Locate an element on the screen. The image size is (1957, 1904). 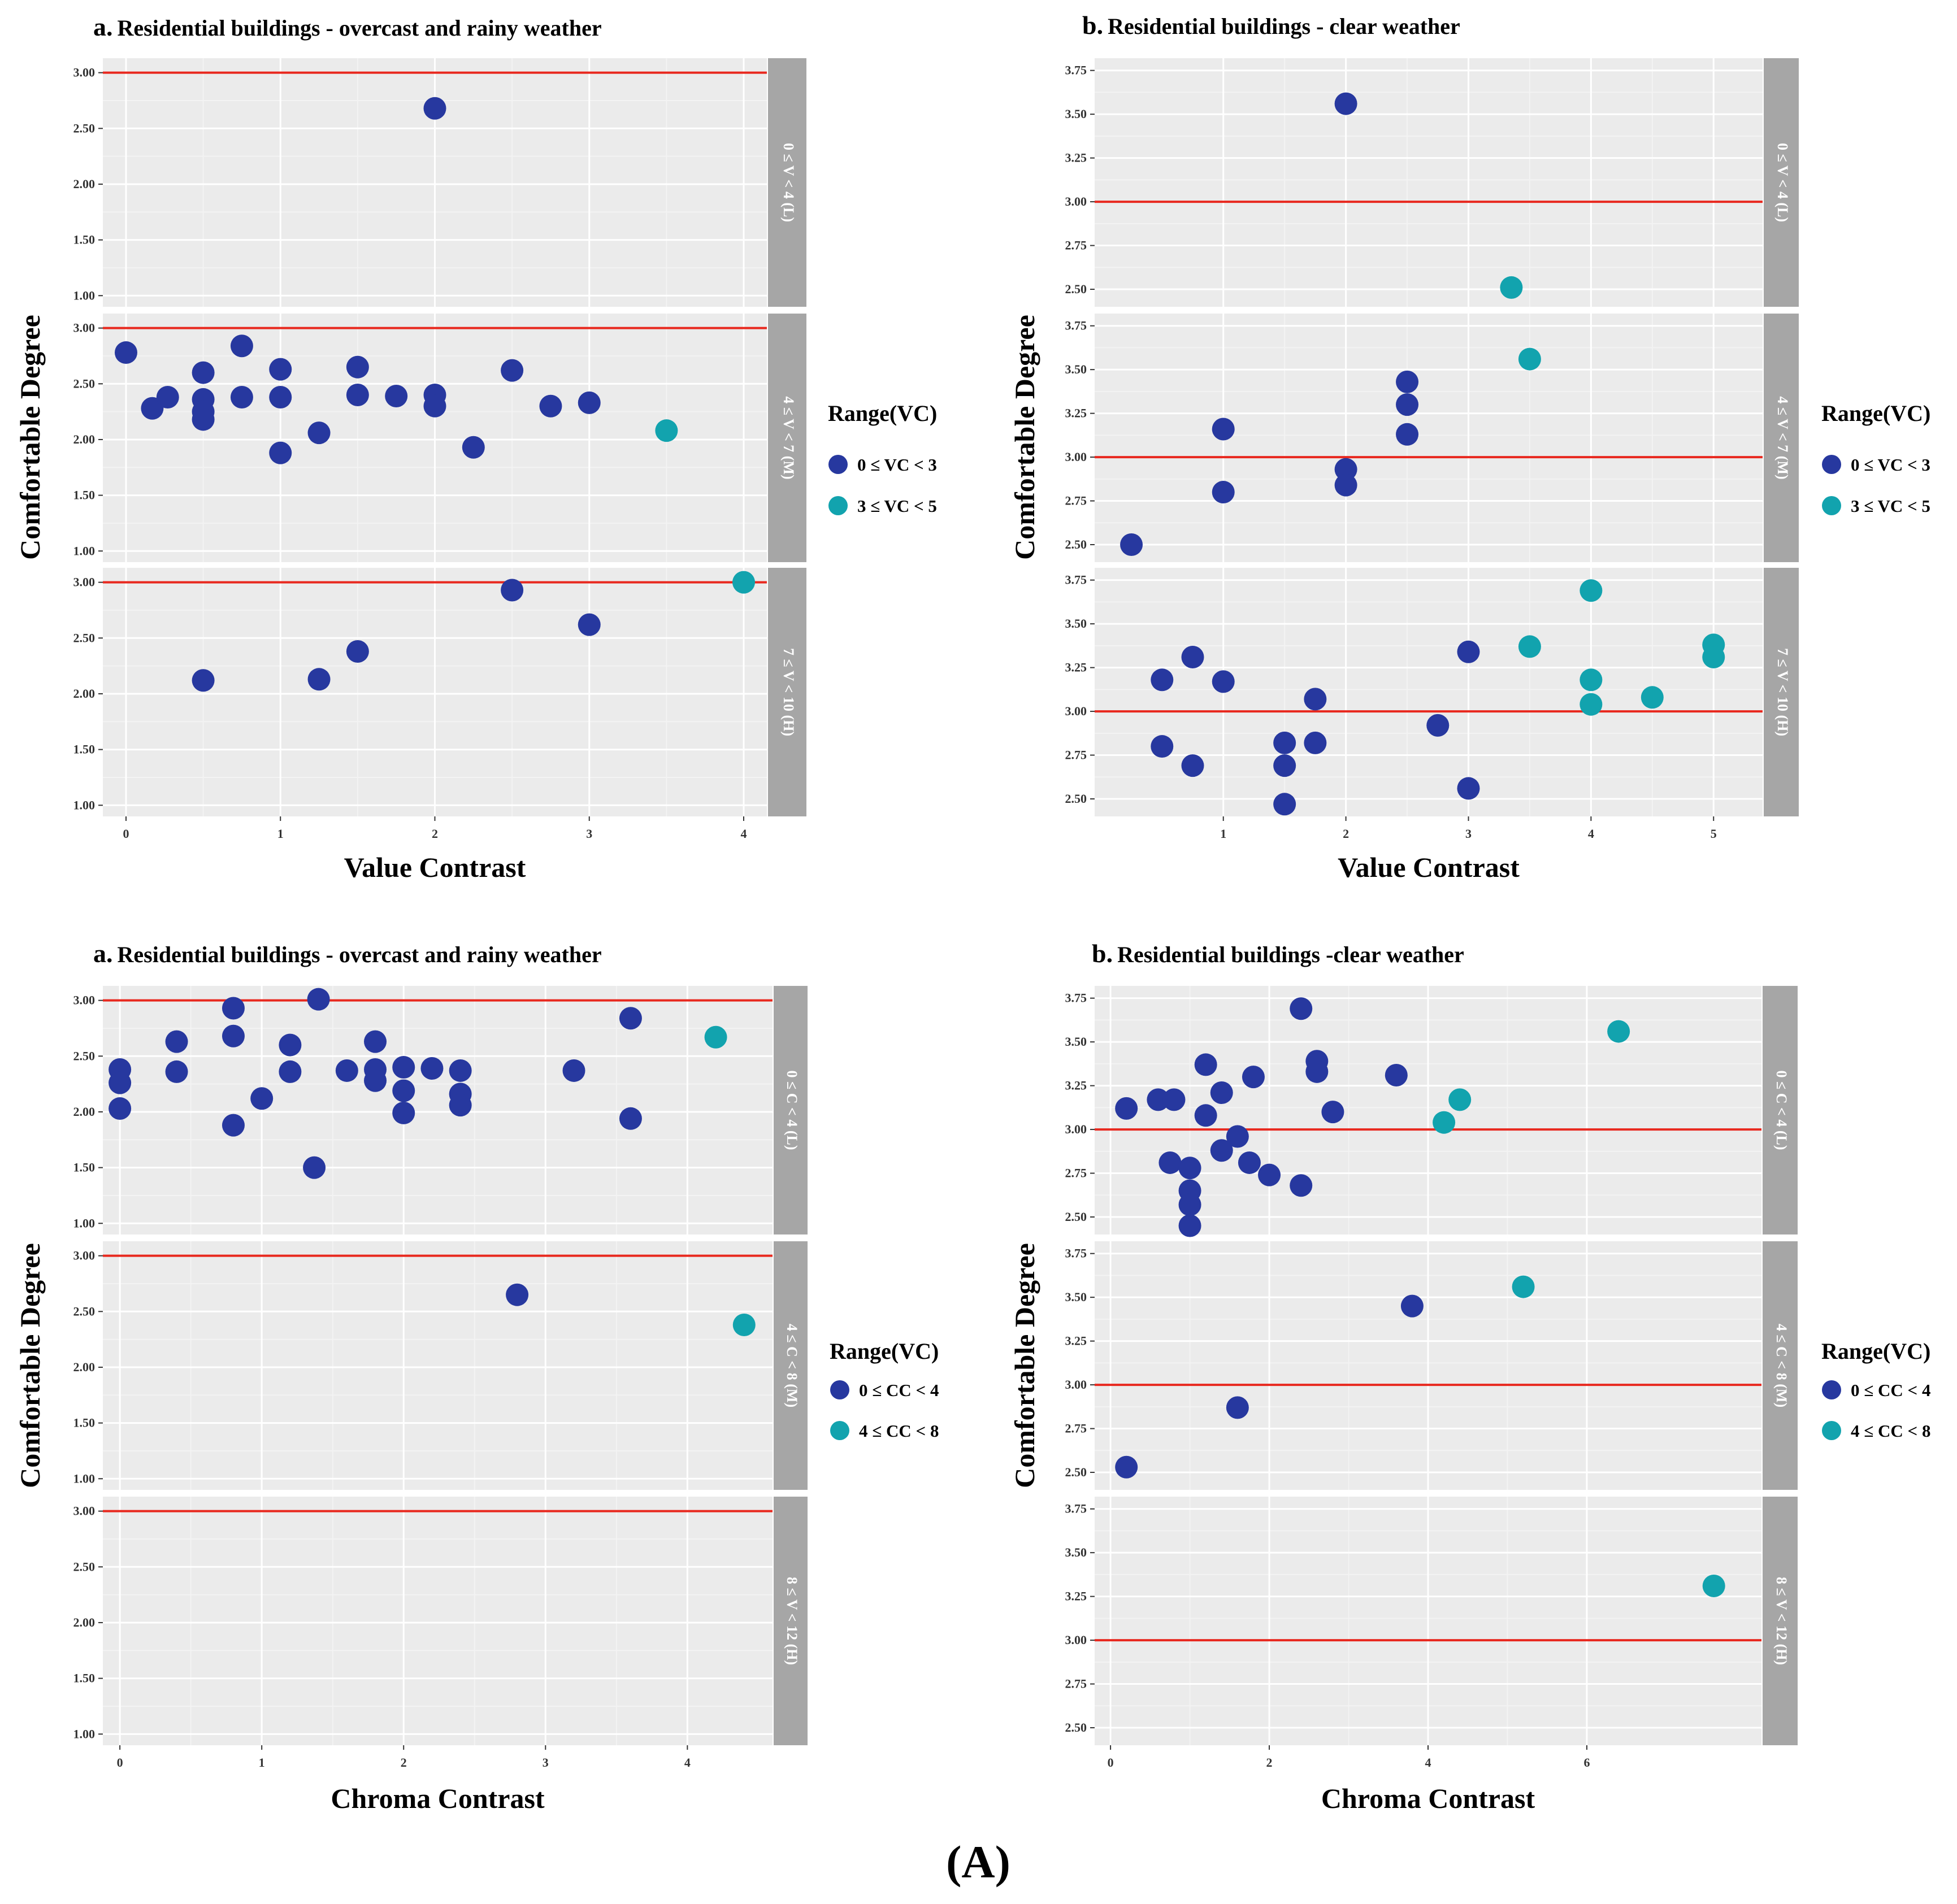
legend-marker-low is located at coordinates (840, 1389).